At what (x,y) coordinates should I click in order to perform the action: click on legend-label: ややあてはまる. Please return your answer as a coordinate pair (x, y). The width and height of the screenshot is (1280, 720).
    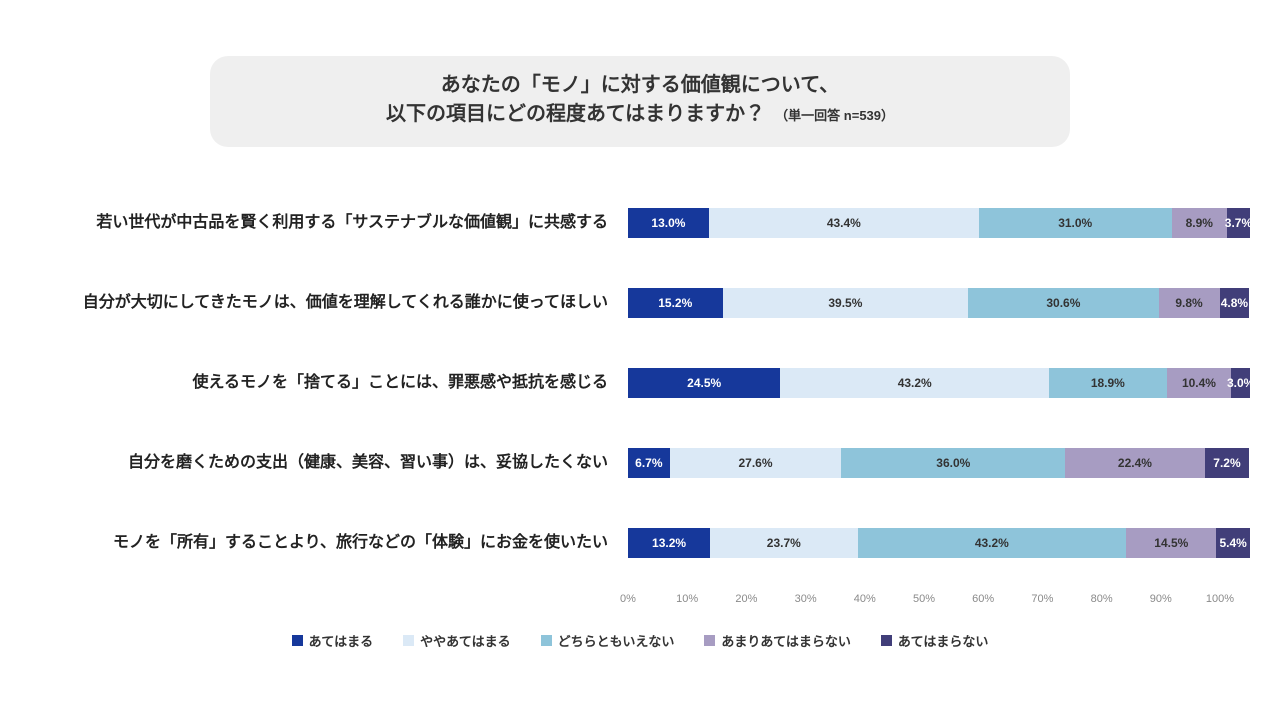
    Looking at the image, I should click on (465, 641).